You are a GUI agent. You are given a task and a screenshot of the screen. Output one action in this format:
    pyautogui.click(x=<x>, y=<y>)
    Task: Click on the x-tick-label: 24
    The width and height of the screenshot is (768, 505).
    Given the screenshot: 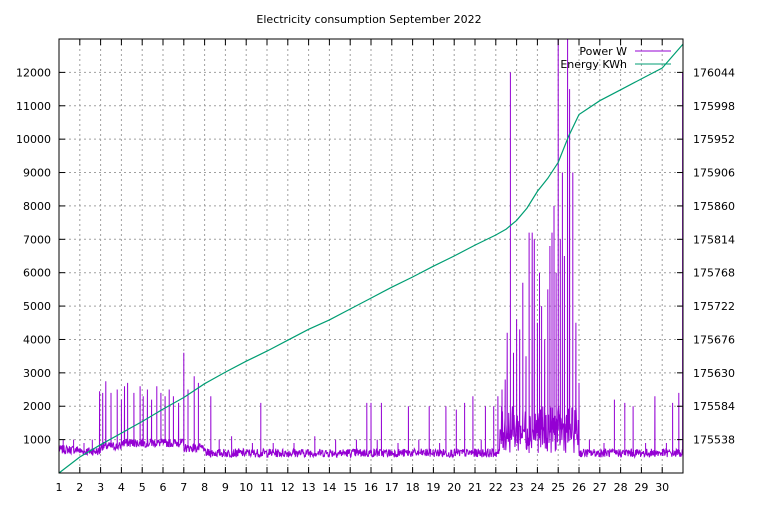 What is the action you would take?
    pyautogui.click(x=537, y=487)
    